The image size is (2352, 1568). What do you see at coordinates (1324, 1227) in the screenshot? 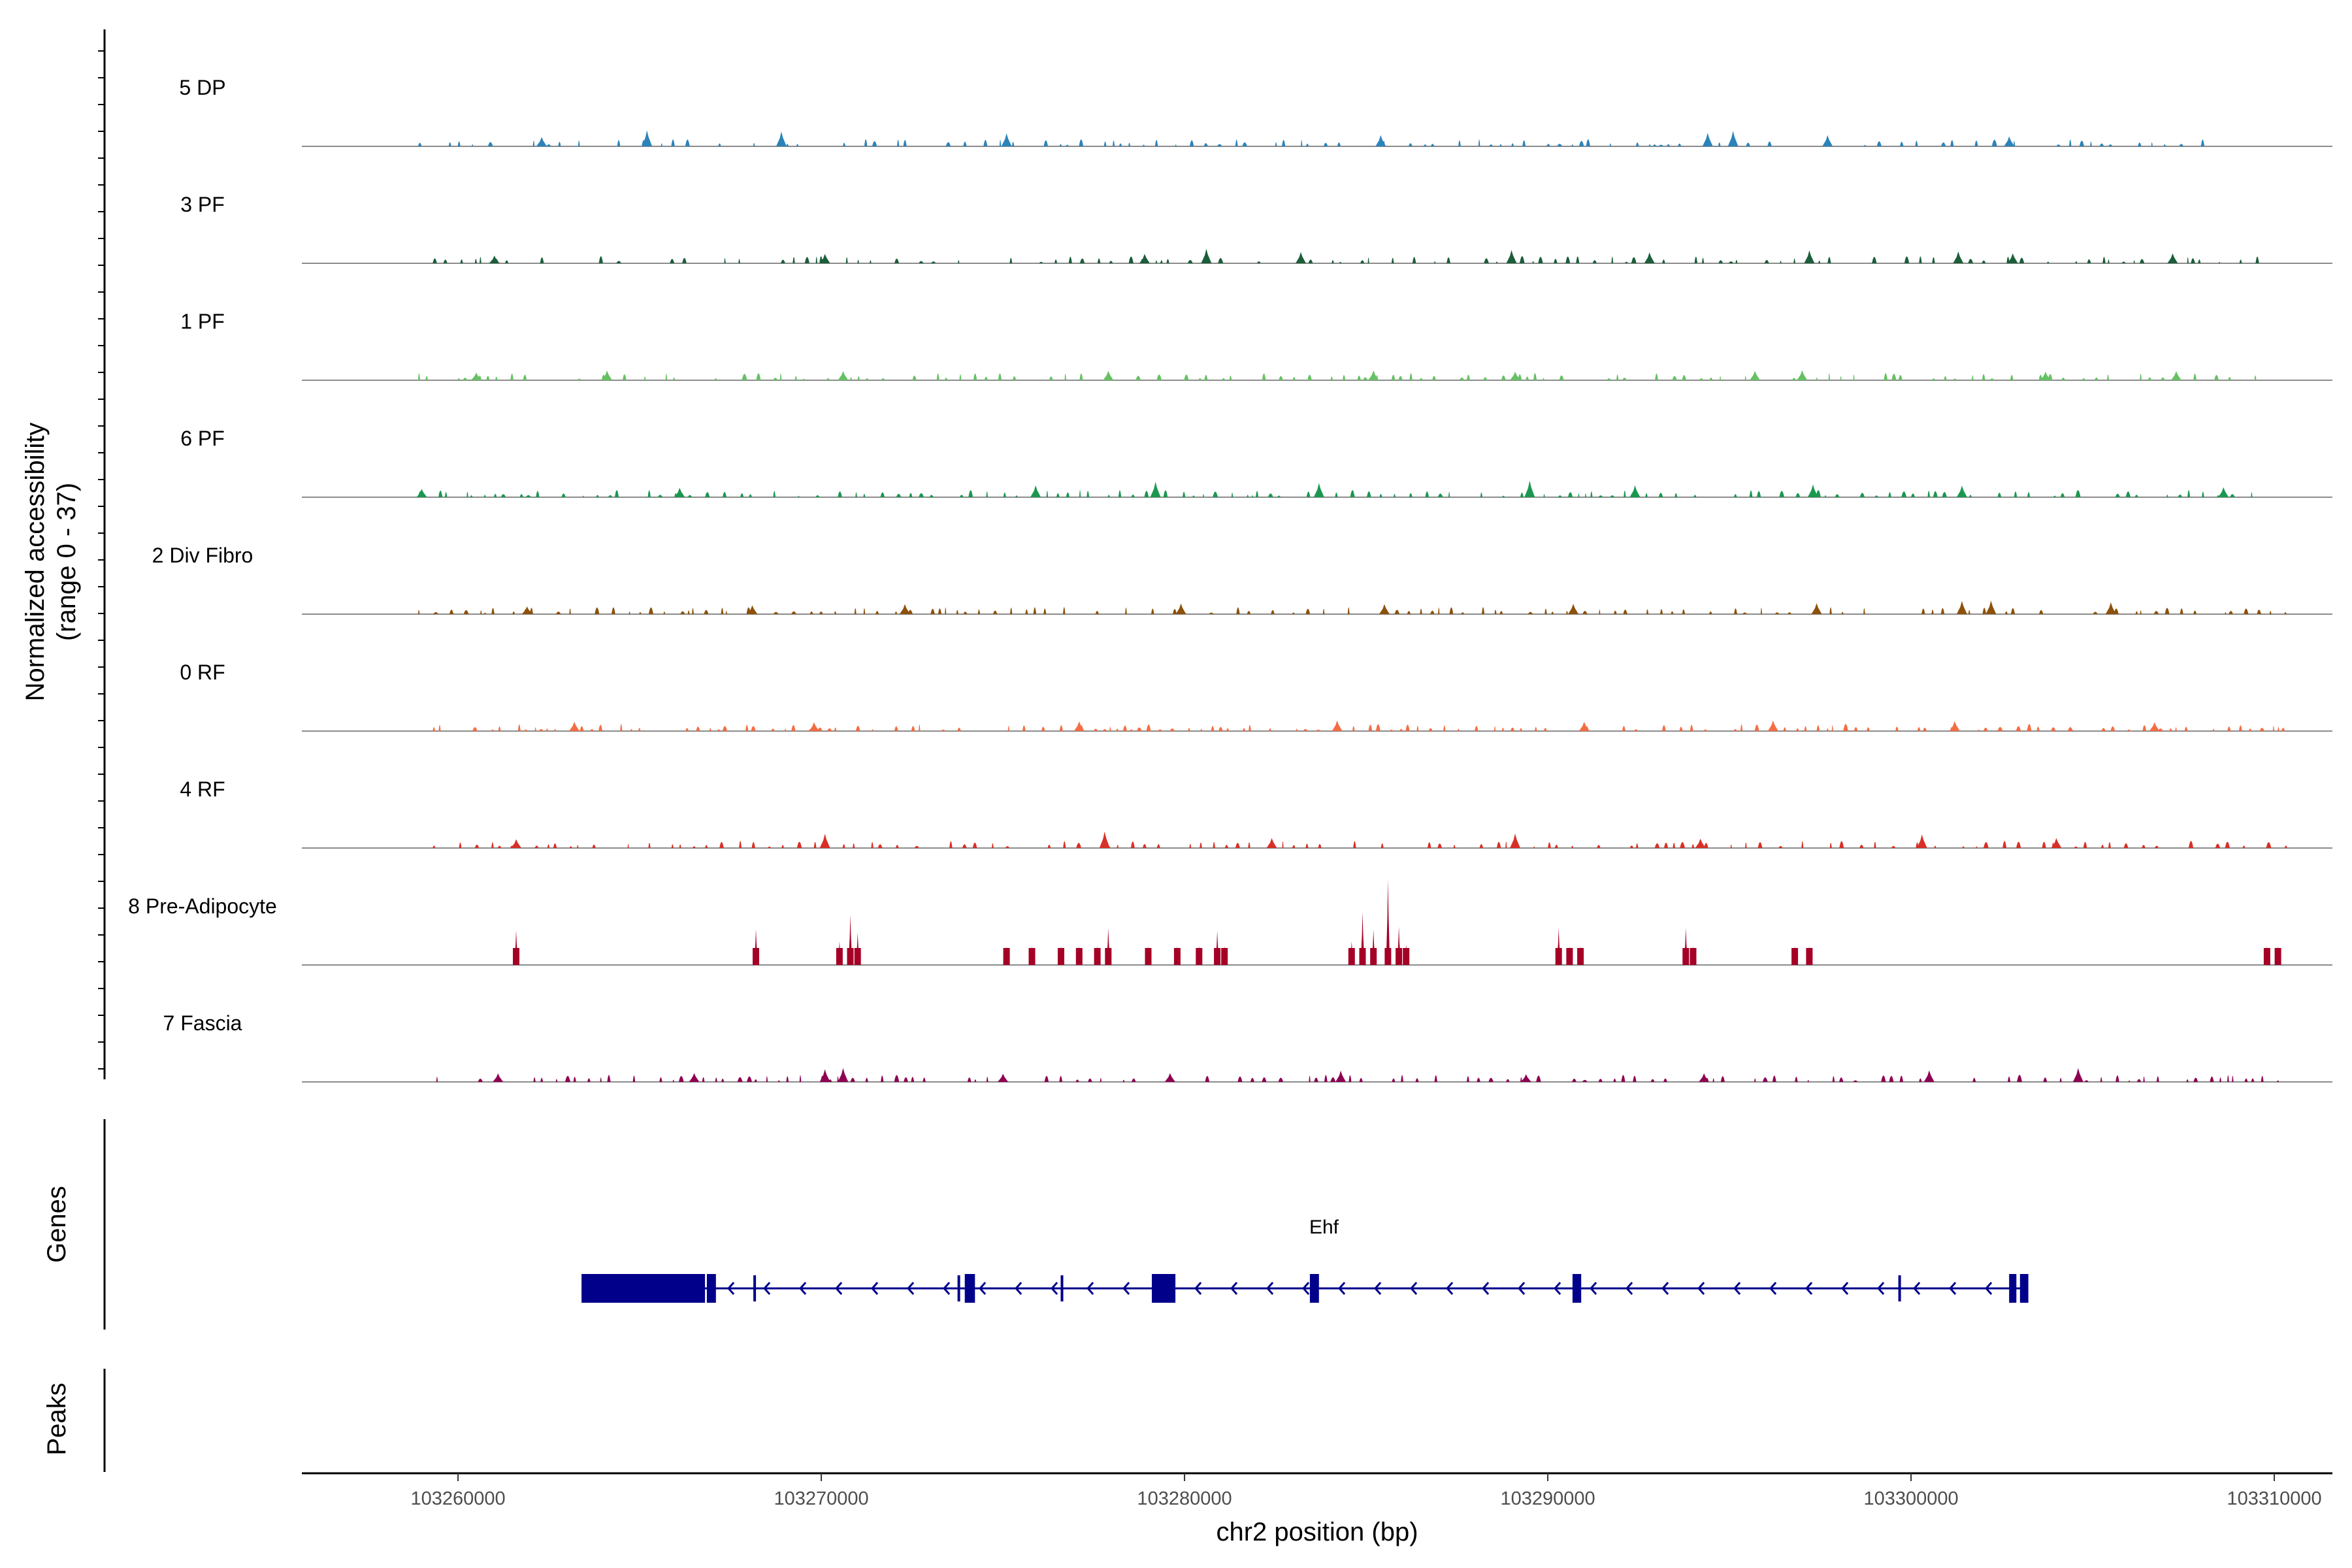
I see `gene-label-ehf: Ehf` at bounding box center [1324, 1227].